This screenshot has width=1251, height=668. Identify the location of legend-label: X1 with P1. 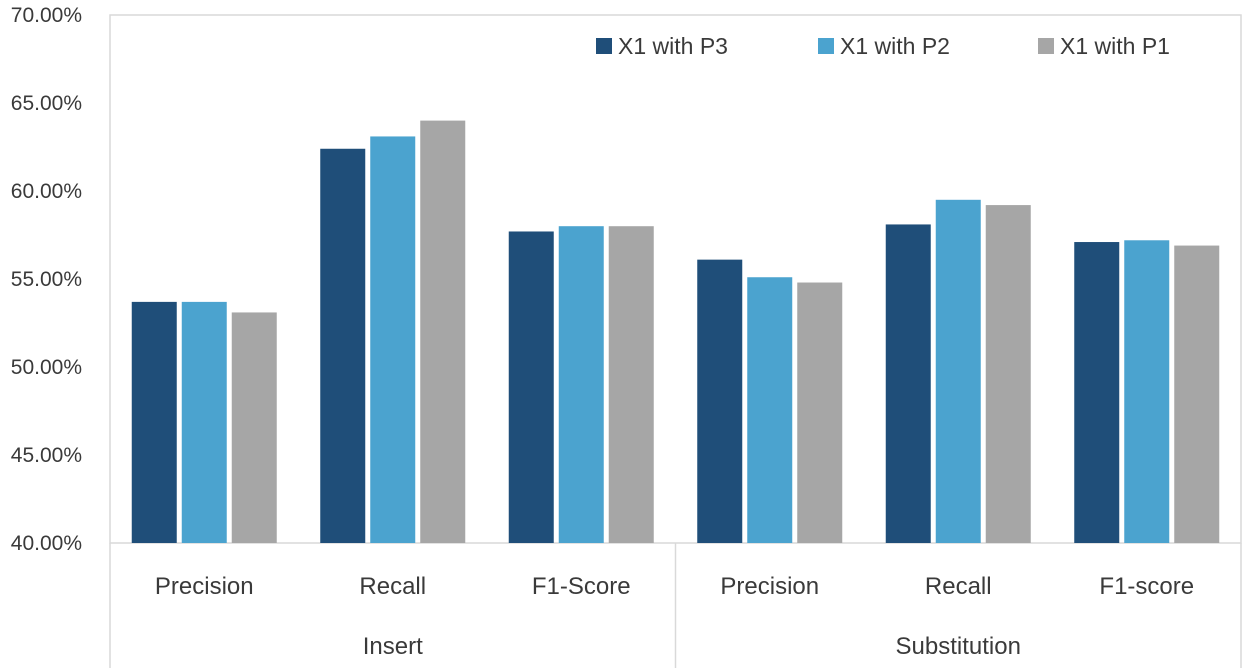
(1115, 46).